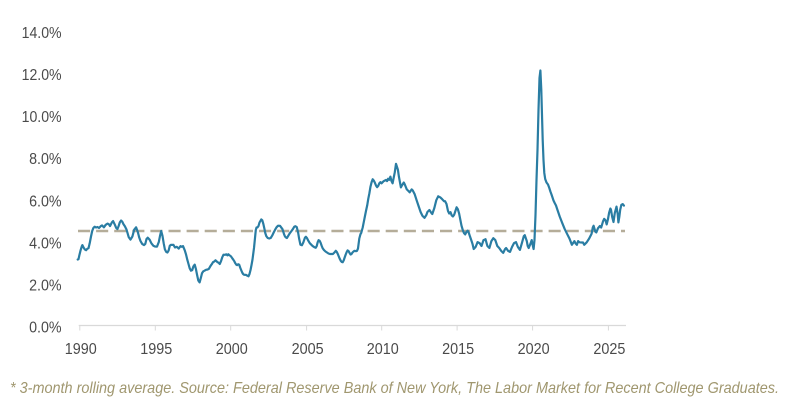 The height and width of the screenshot is (407, 803). I want to click on svg-text: 2010, so click(383, 349).